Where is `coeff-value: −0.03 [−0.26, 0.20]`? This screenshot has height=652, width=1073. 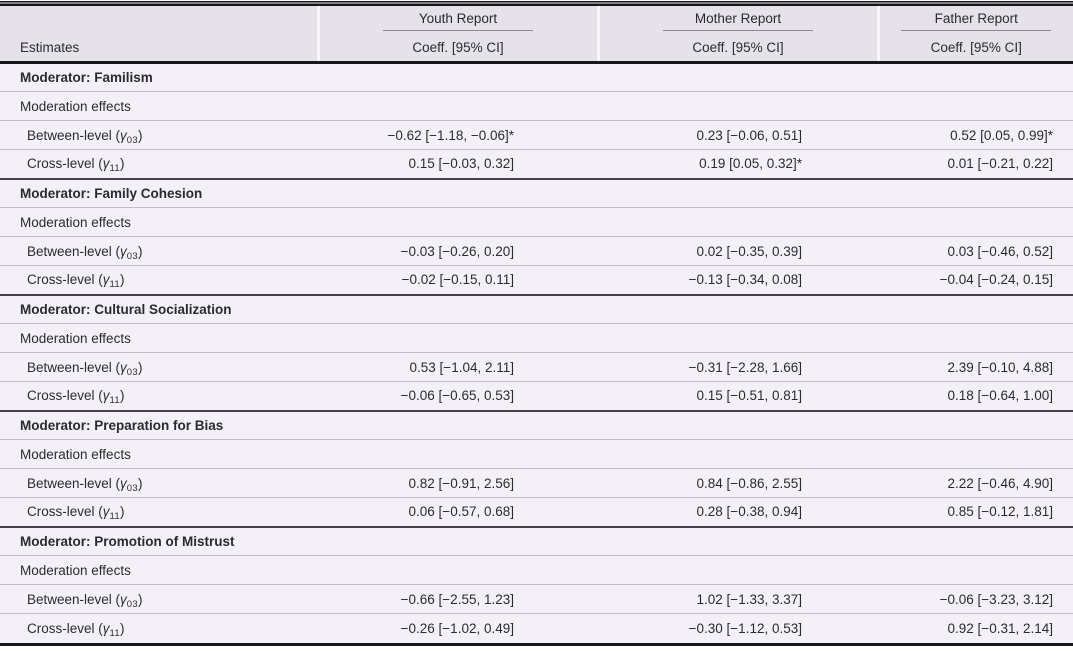
coeff-value: −0.03 [−0.26, 0.20] is located at coordinates (458, 251).